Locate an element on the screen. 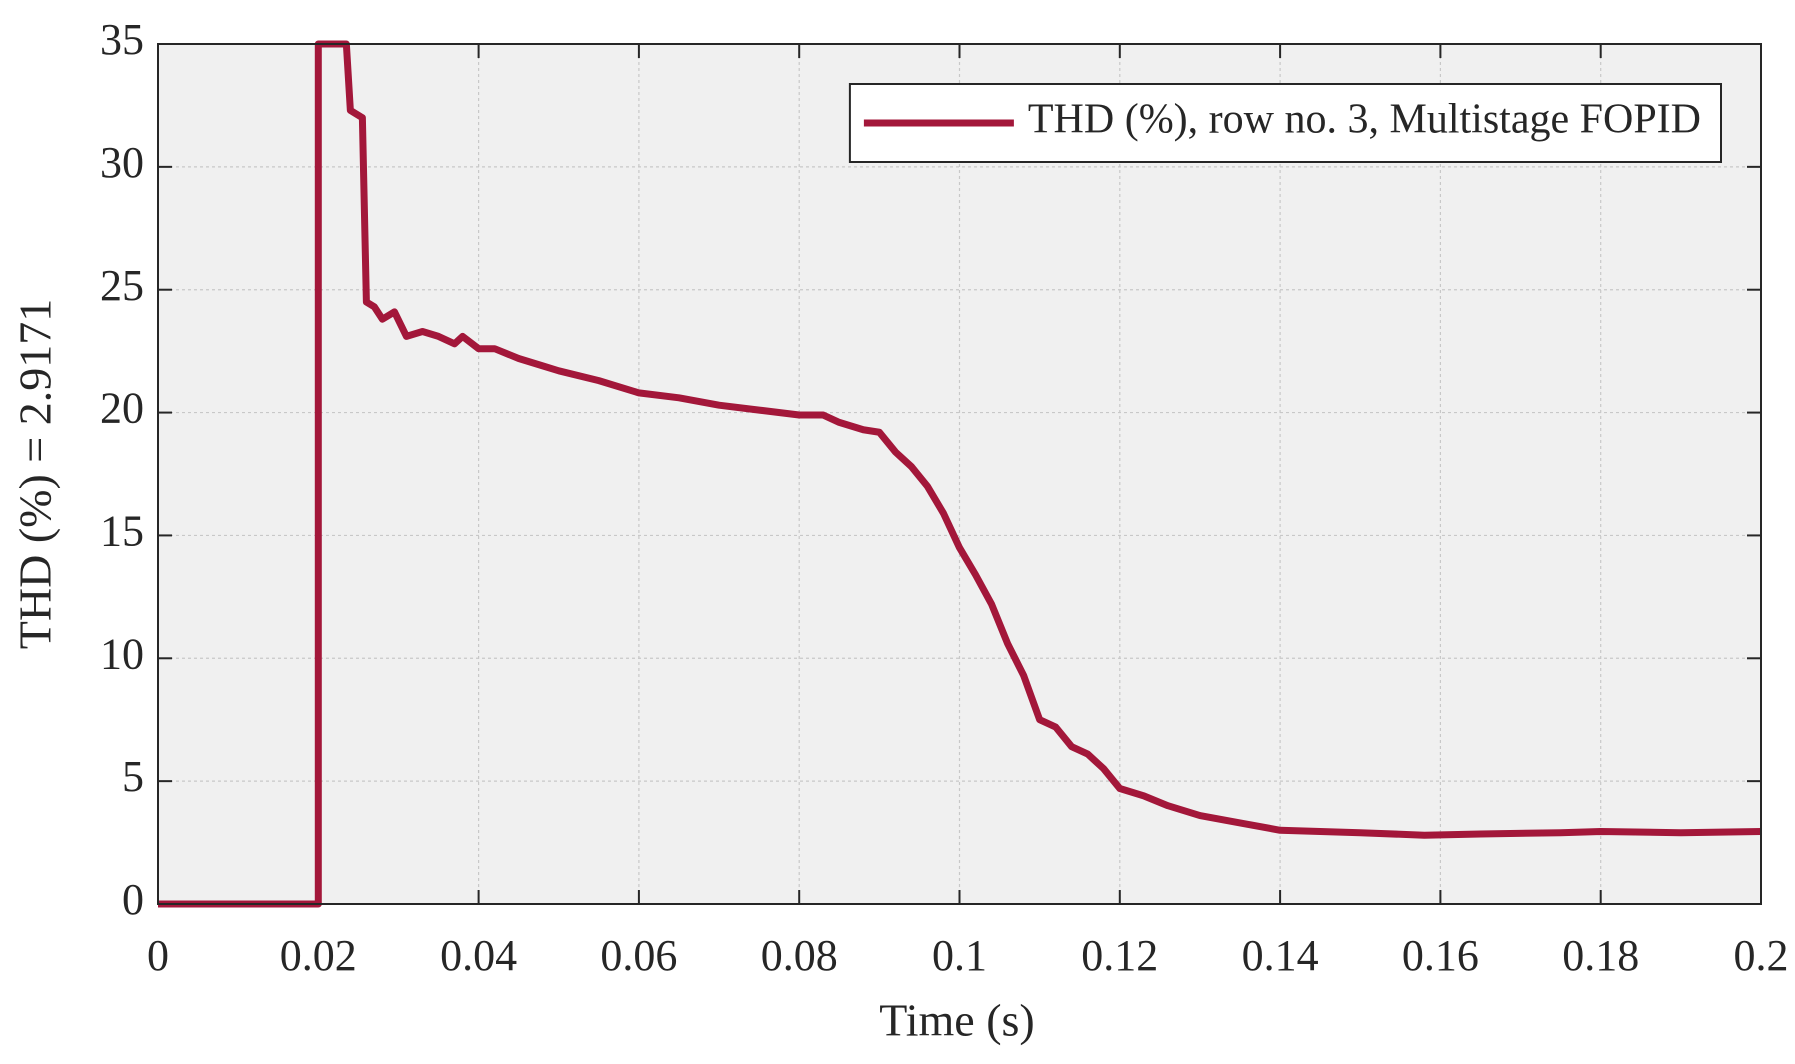 Image resolution: width=1795 pixels, height=1064 pixels. y-axis-label: THD (%) = 2.9171 is located at coordinates (35, 474).